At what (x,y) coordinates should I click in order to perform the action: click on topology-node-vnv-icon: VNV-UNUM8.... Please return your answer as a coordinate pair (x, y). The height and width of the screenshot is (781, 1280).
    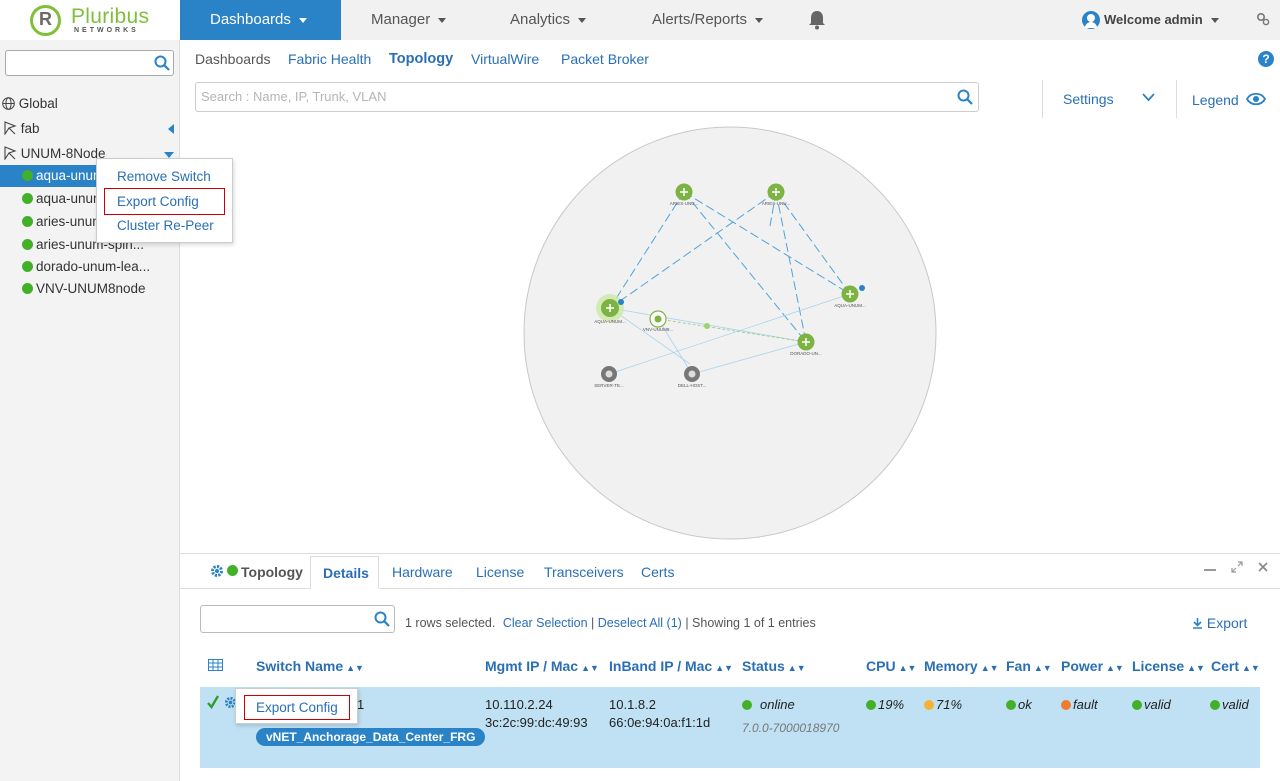
    Looking at the image, I should click on (658, 321).